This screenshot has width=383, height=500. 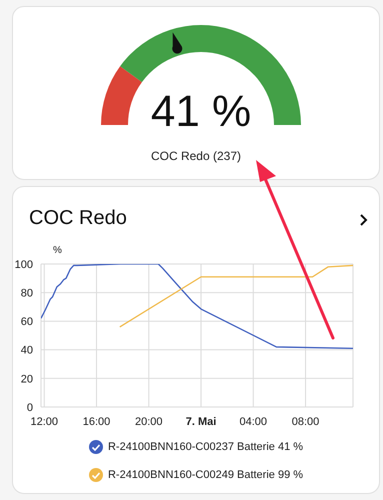 What do you see at coordinates (96, 422) in the screenshot?
I see `x-tick-label: 16:00` at bounding box center [96, 422].